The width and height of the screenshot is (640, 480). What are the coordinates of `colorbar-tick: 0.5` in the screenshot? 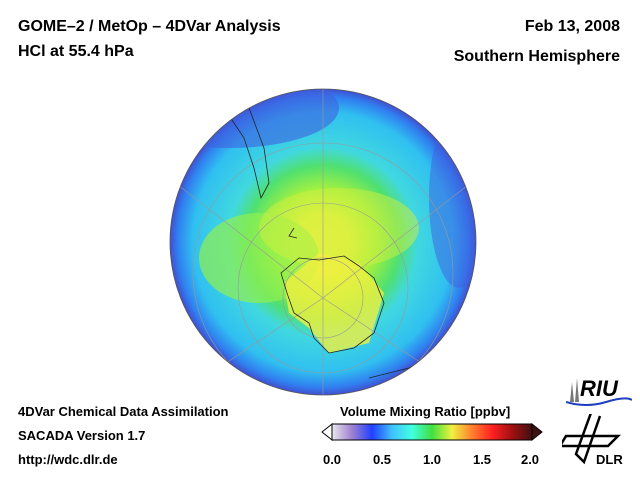 It's located at (382, 459).